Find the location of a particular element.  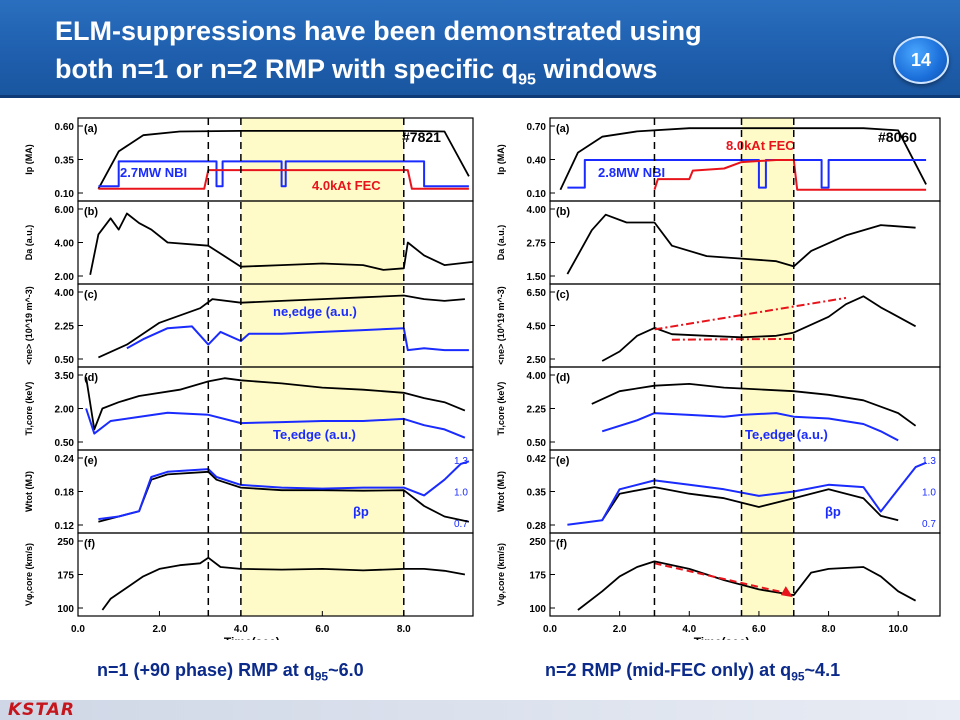

ytick-label-1-3-2: 0.50 is located at coordinates (537, 443).